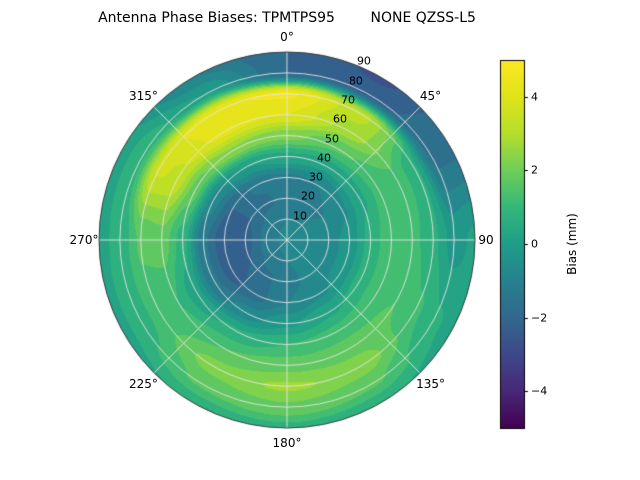  What do you see at coordinates (486, 240) in the screenshot?
I see `angle-tick-label: 90` at bounding box center [486, 240].